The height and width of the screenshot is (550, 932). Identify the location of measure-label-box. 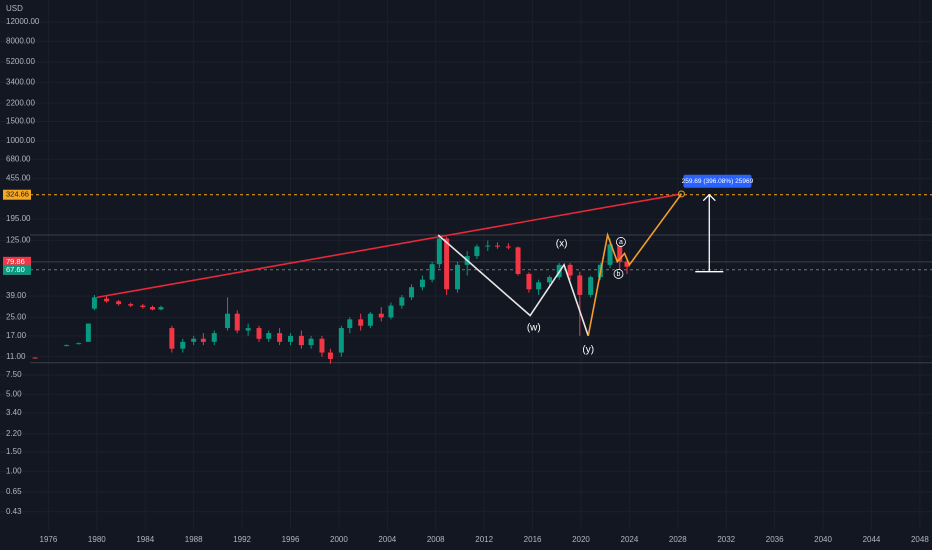
(717, 181).